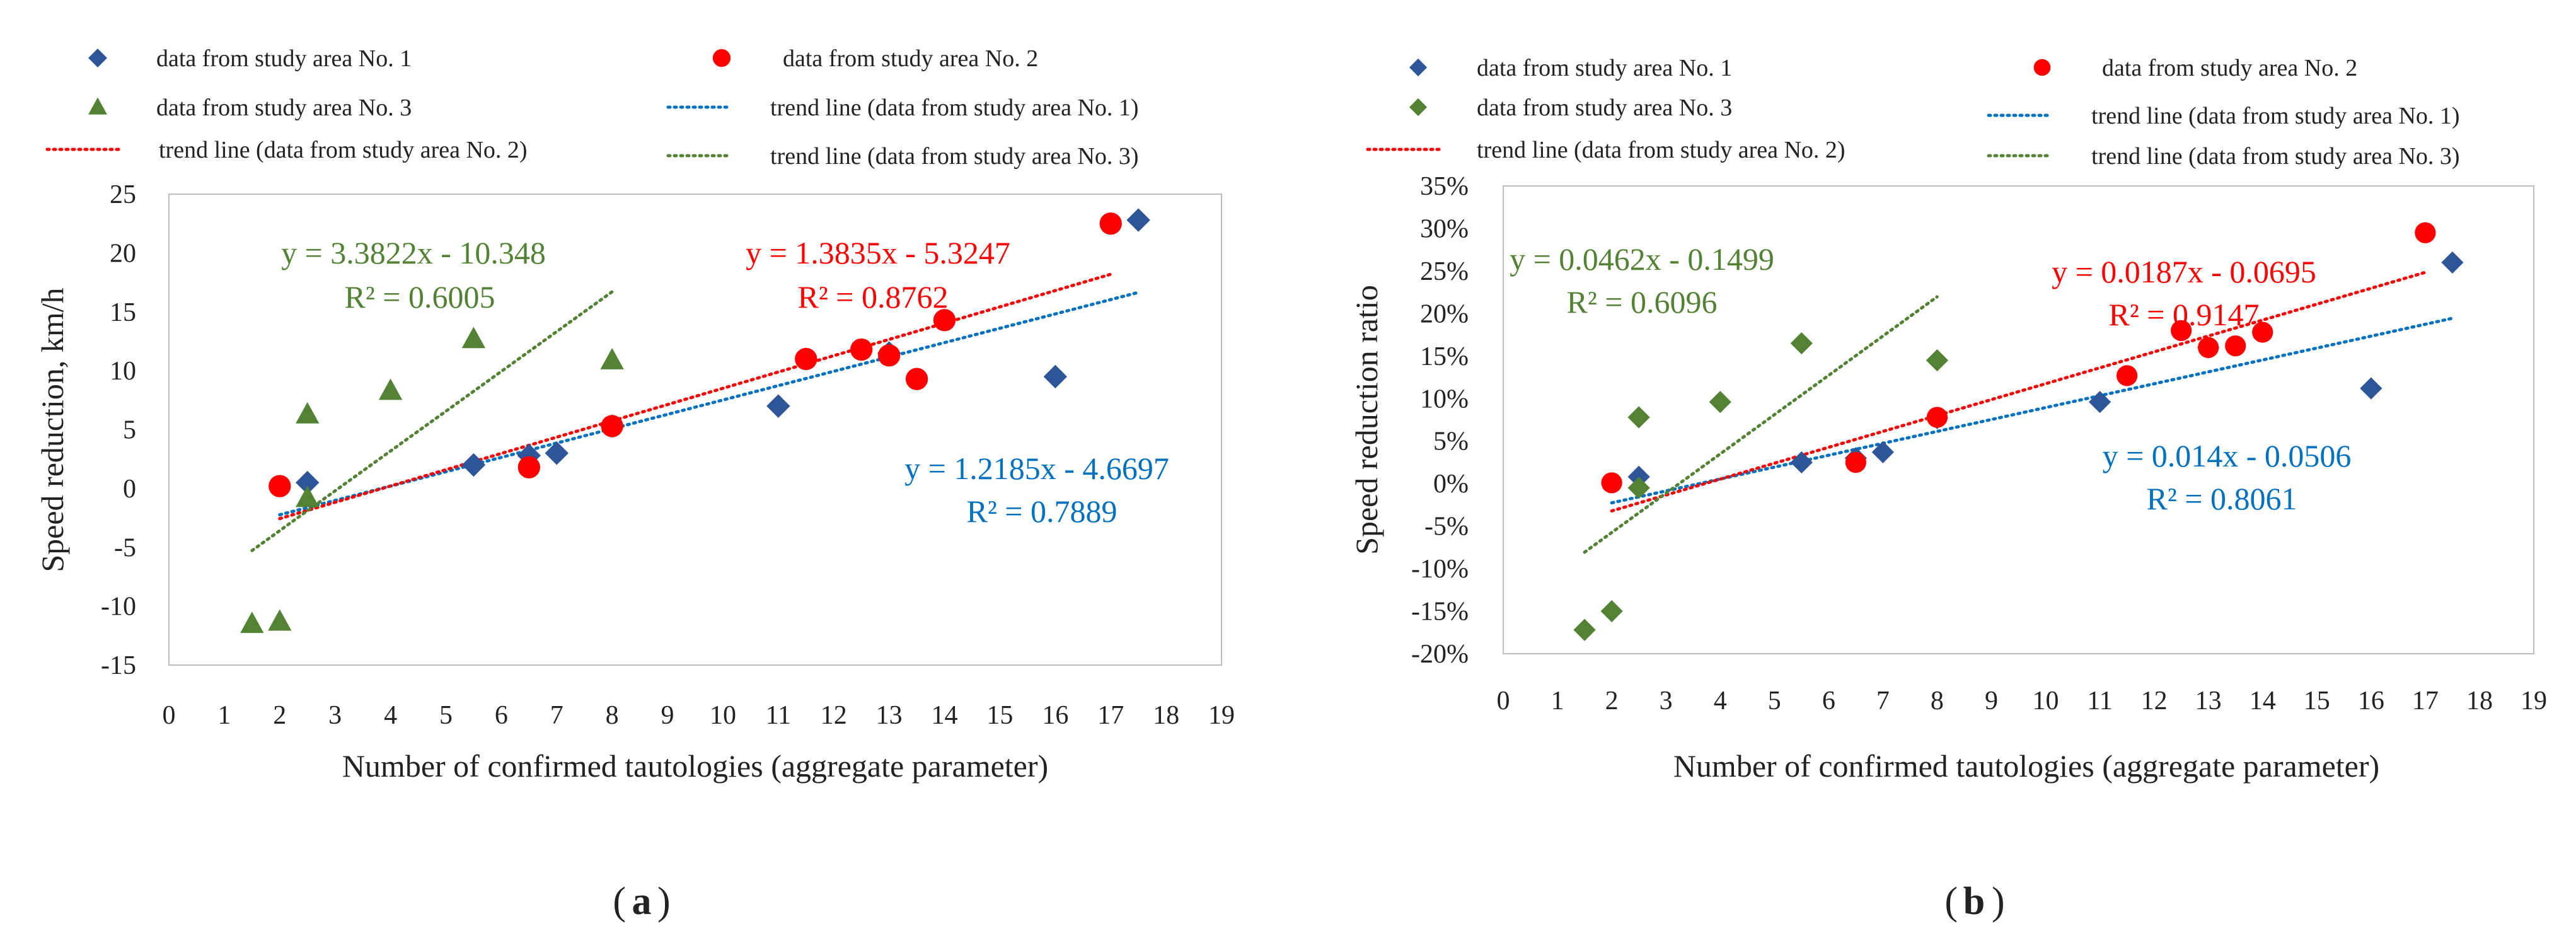 The image size is (2576, 950). Describe the element at coordinates (129, 489) in the screenshot. I see `y-tick-label: 0` at that location.